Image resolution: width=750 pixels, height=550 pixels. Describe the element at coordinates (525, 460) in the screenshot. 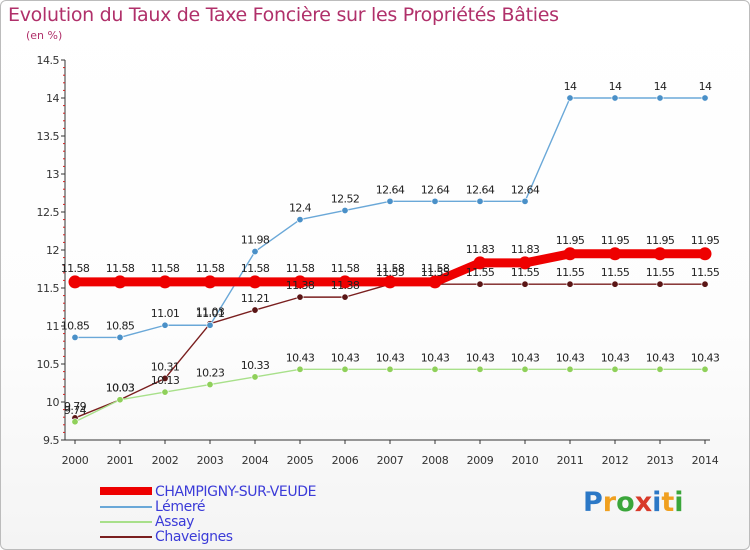

I see `x-tick-label: 2010` at that location.